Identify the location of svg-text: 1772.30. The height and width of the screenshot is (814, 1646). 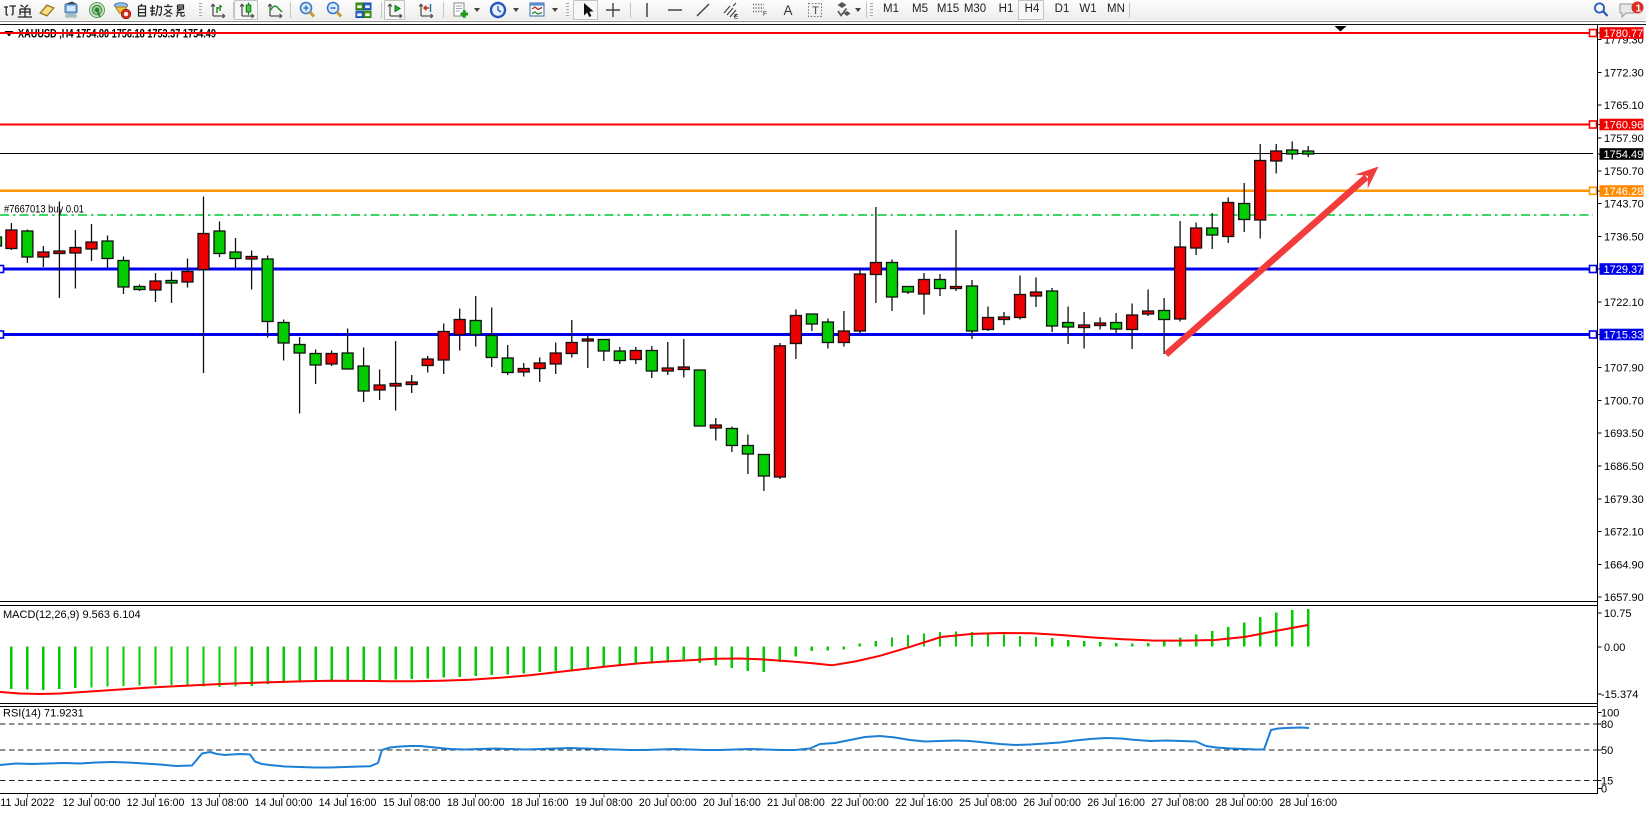
(1624, 73).